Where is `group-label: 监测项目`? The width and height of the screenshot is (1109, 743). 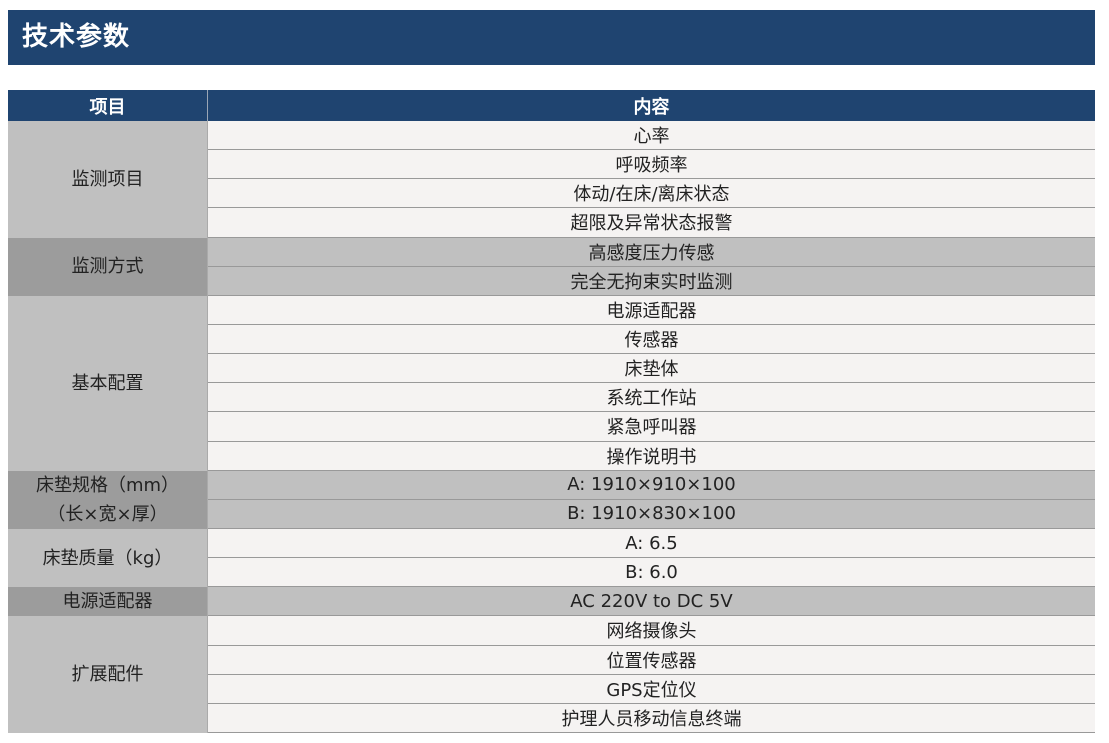 group-label: 监测项目 is located at coordinates (108, 179).